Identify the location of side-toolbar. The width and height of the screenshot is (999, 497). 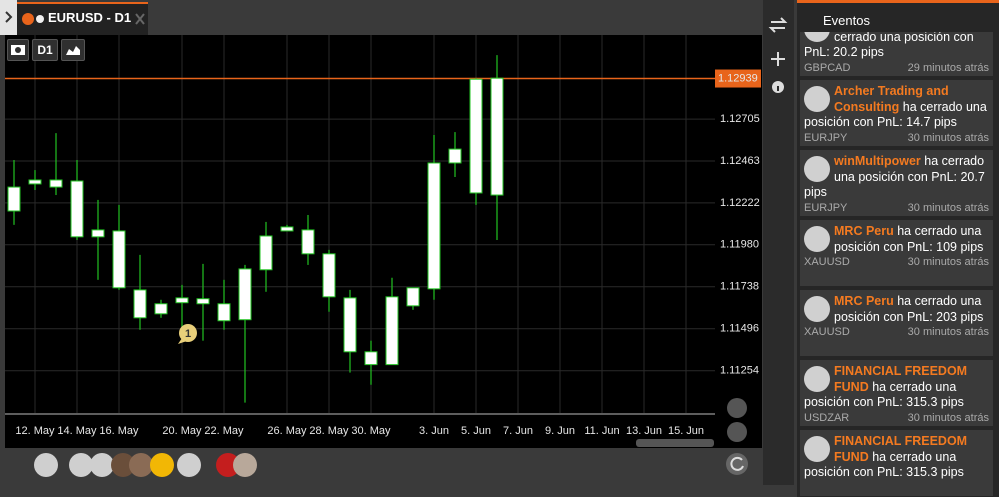
(778, 242).